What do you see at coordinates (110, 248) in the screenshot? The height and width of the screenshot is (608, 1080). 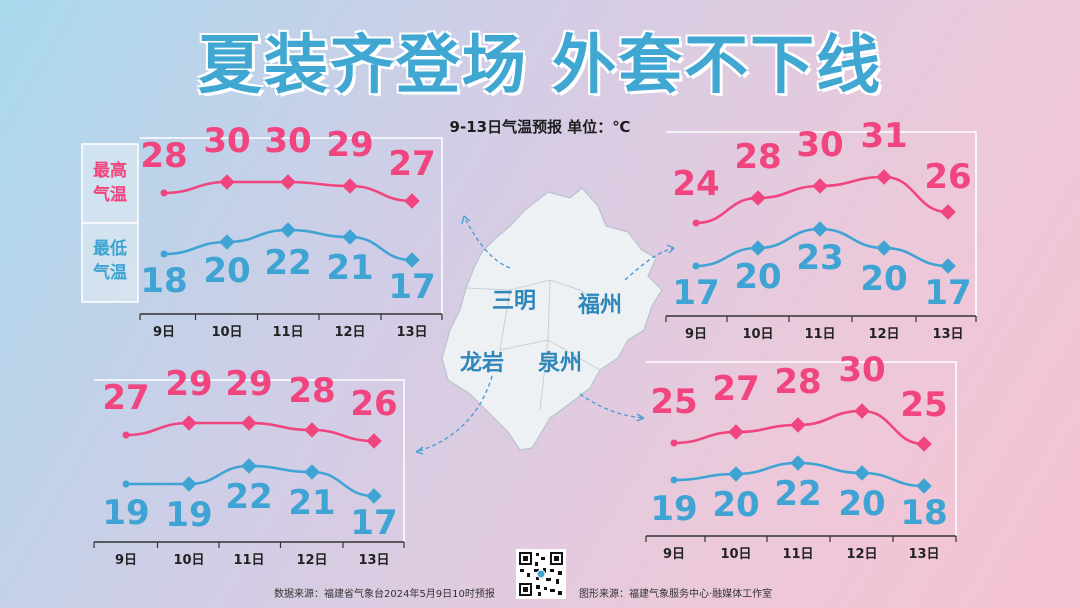 I see `legend-low-line1: 最低` at bounding box center [110, 248].